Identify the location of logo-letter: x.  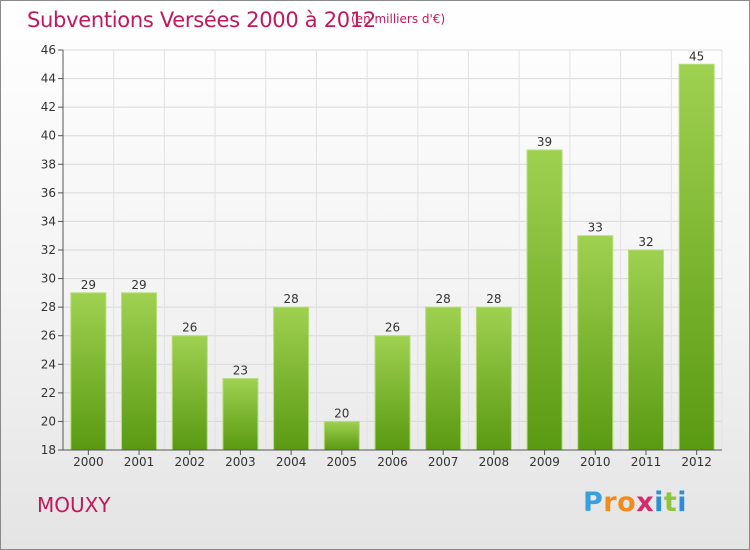
(645, 502).